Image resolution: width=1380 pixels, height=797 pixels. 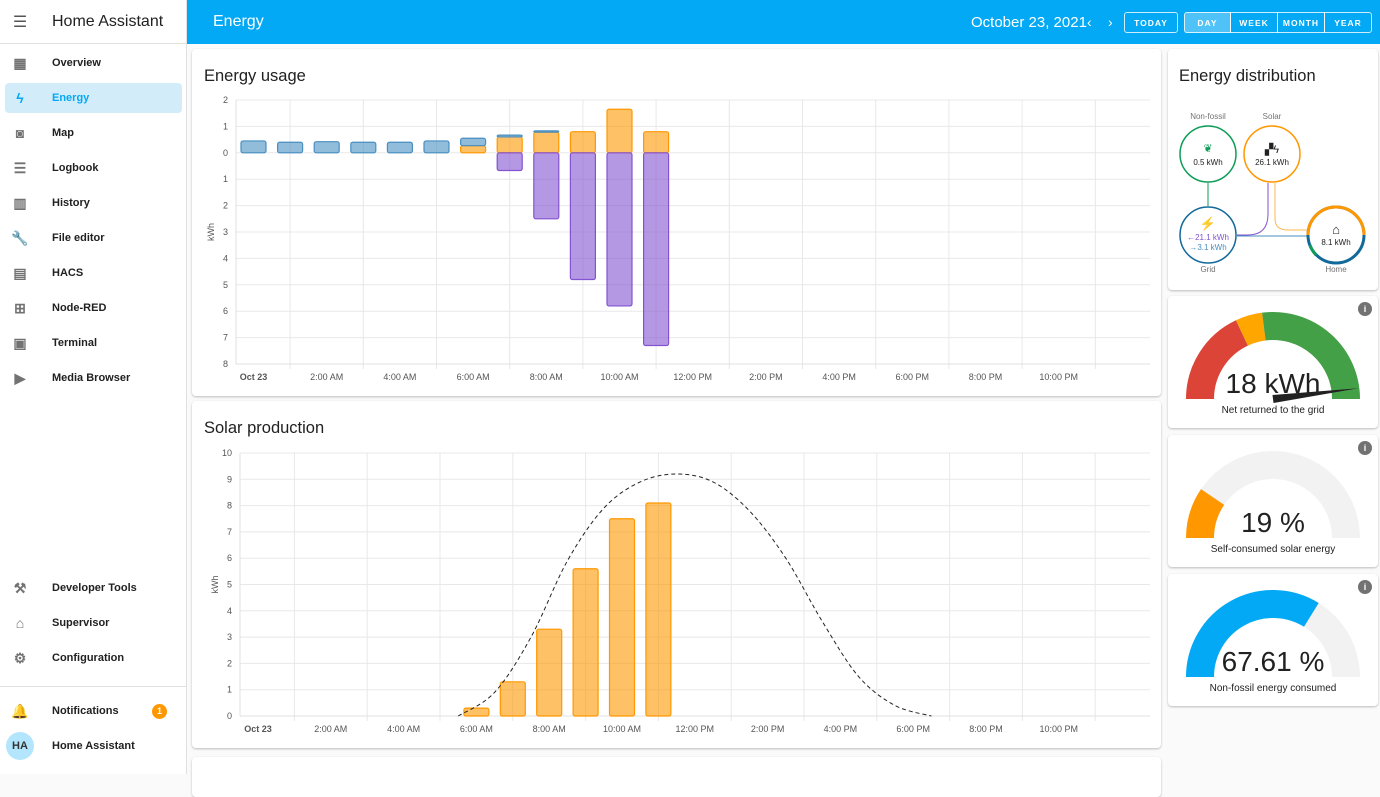 I want to click on sidebar-item-profile: HA Home Assistant, so click(x=93, y=746).